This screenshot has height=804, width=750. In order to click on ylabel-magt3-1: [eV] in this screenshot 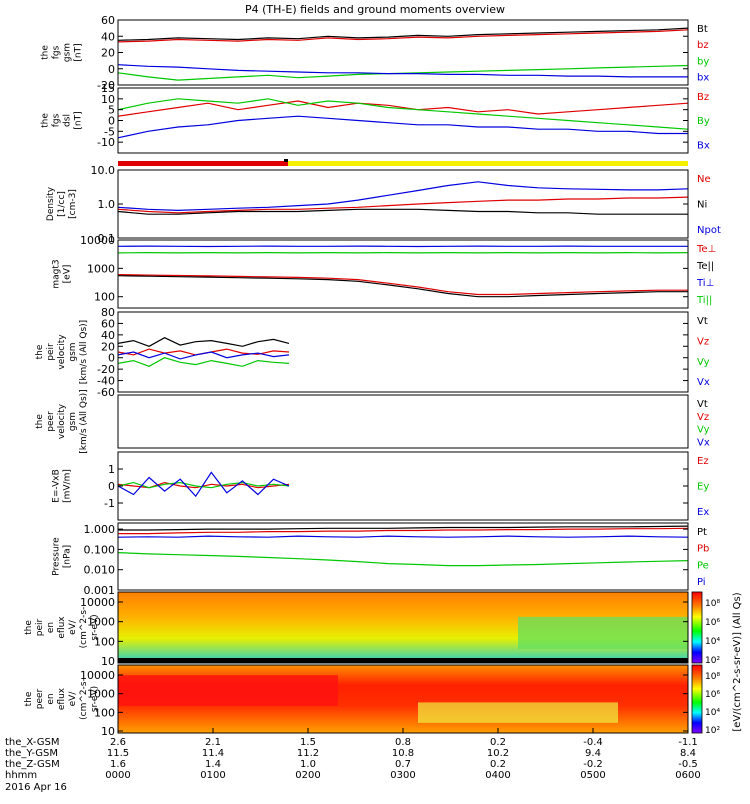, I will do `click(68, 274)`.